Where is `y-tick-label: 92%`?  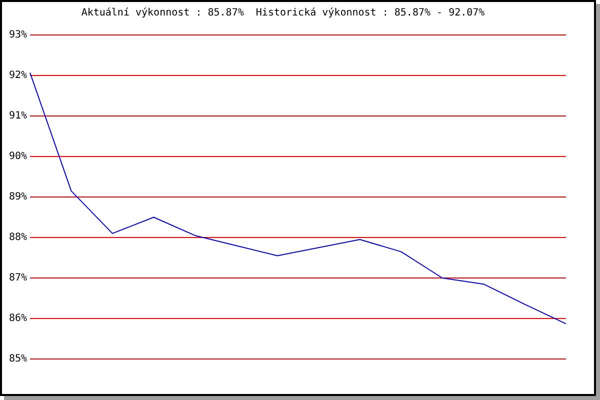
y-tick-label: 92% is located at coordinates (17, 76).